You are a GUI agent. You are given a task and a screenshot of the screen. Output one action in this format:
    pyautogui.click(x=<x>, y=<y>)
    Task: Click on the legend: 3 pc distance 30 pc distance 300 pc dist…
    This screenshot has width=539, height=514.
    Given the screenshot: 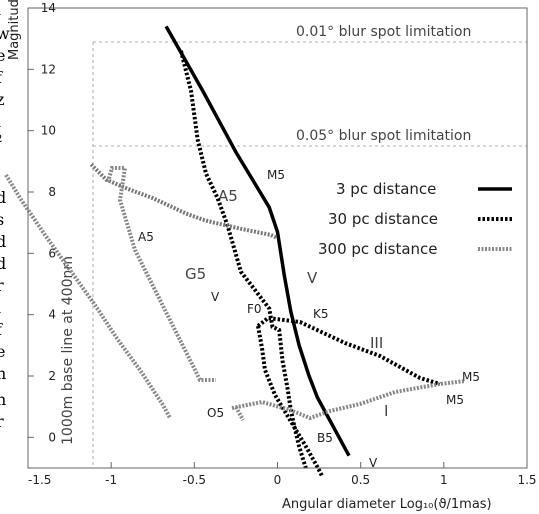 What is the action you would take?
    pyautogui.click(x=415, y=219)
    